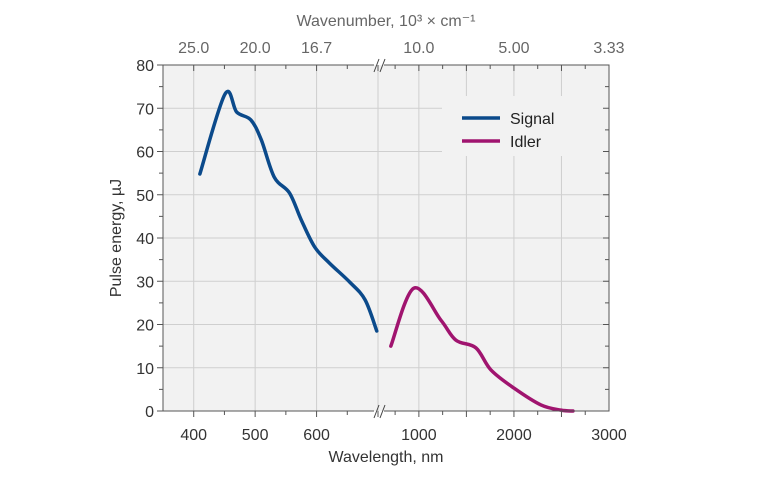  What do you see at coordinates (288, 211) in the screenshot?
I see `series-line-signal` at bounding box center [288, 211].